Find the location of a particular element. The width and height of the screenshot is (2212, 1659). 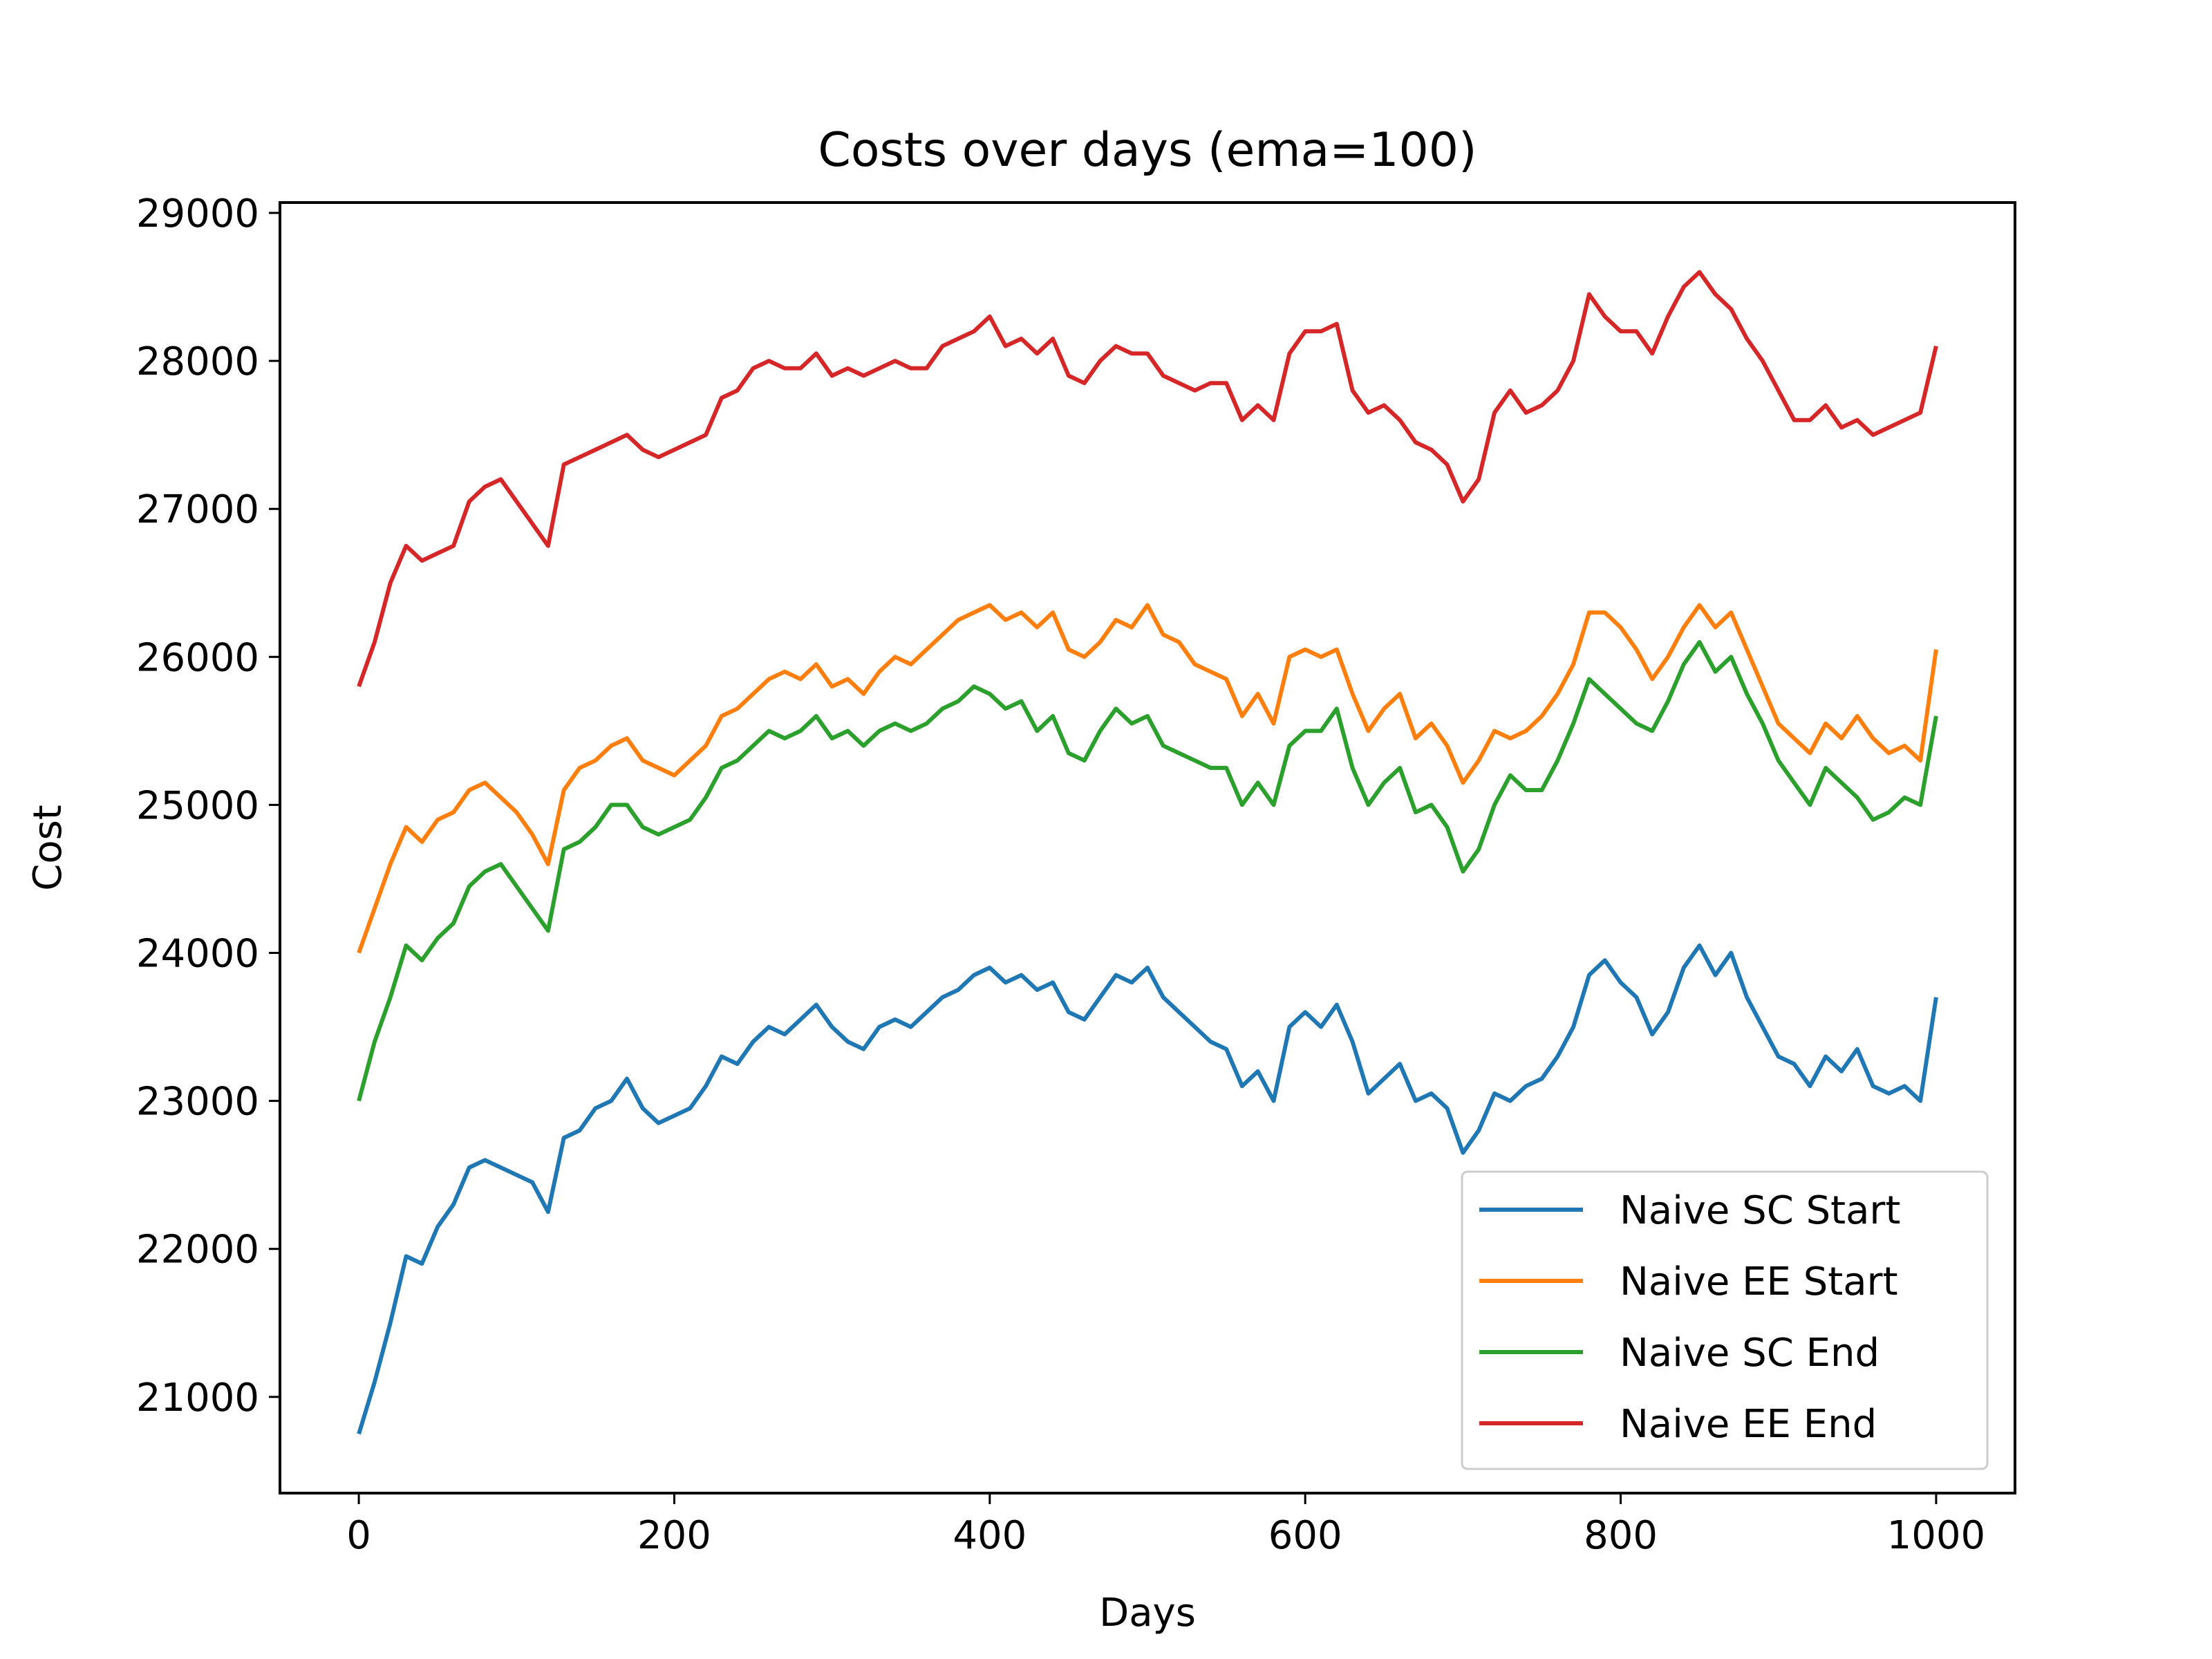

y-tick-label: 25000 is located at coordinates (198, 805).